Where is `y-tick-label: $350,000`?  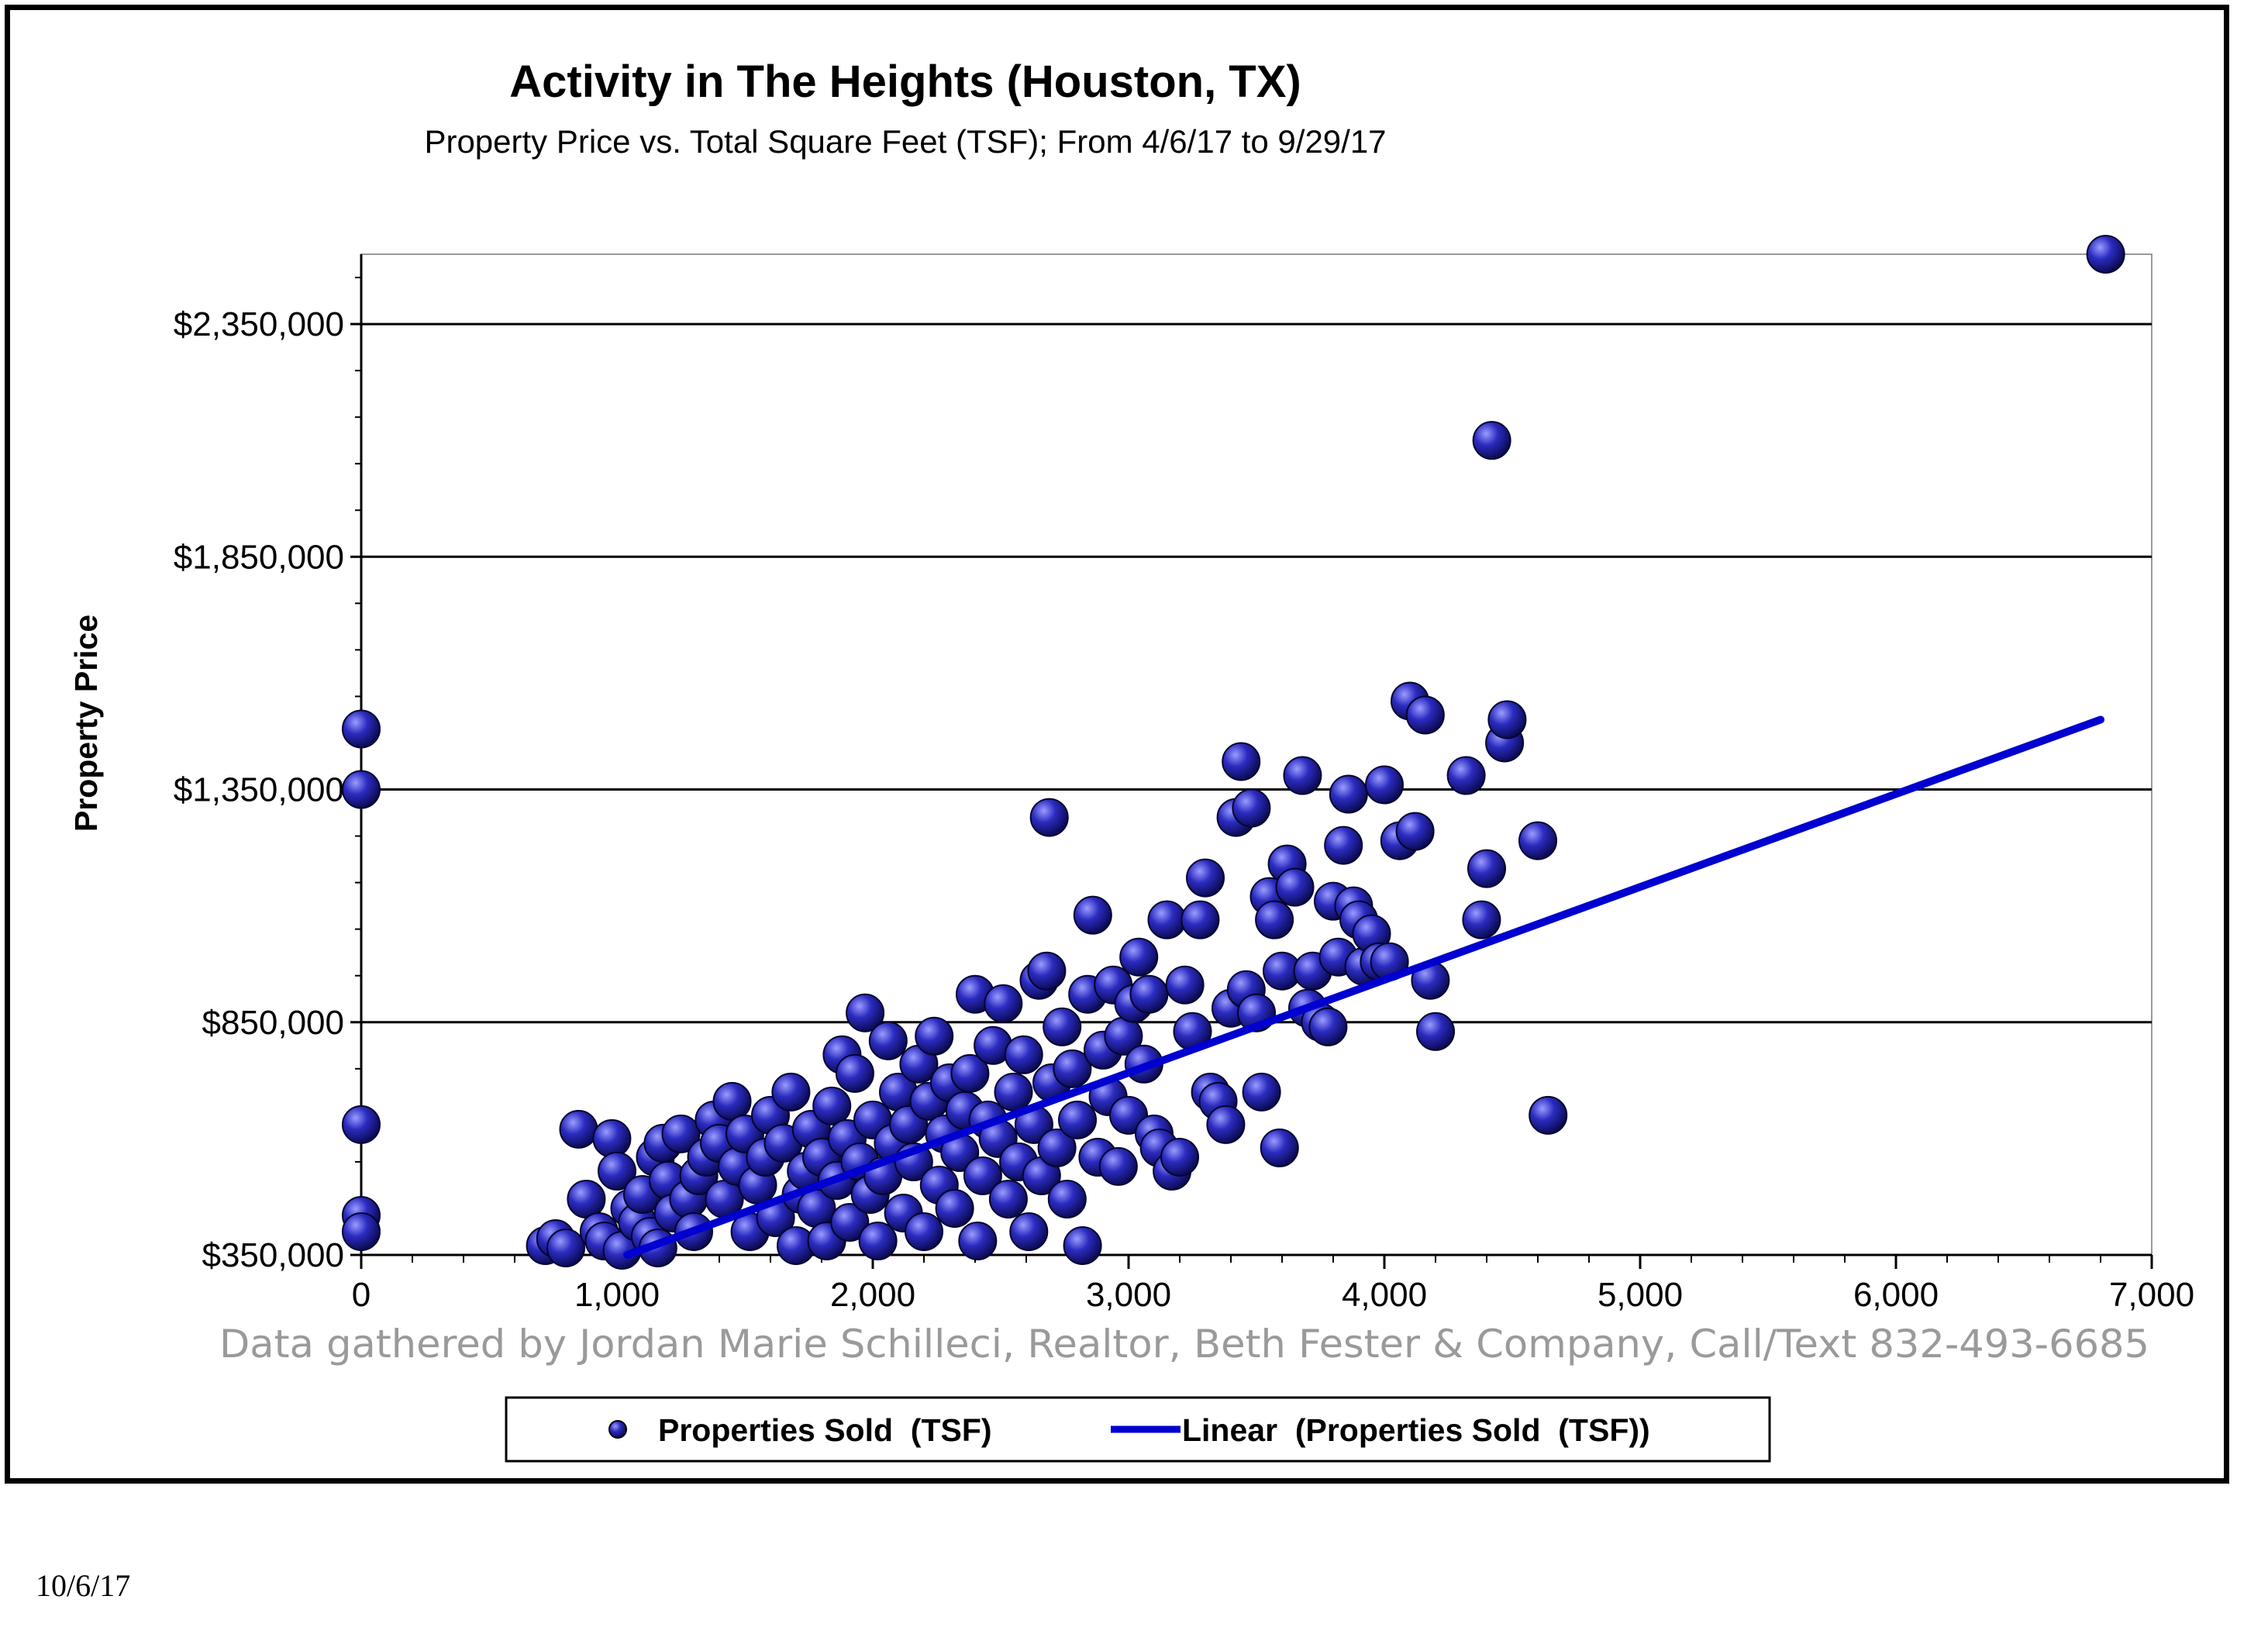
y-tick-label: $350,000 is located at coordinates (273, 1255).